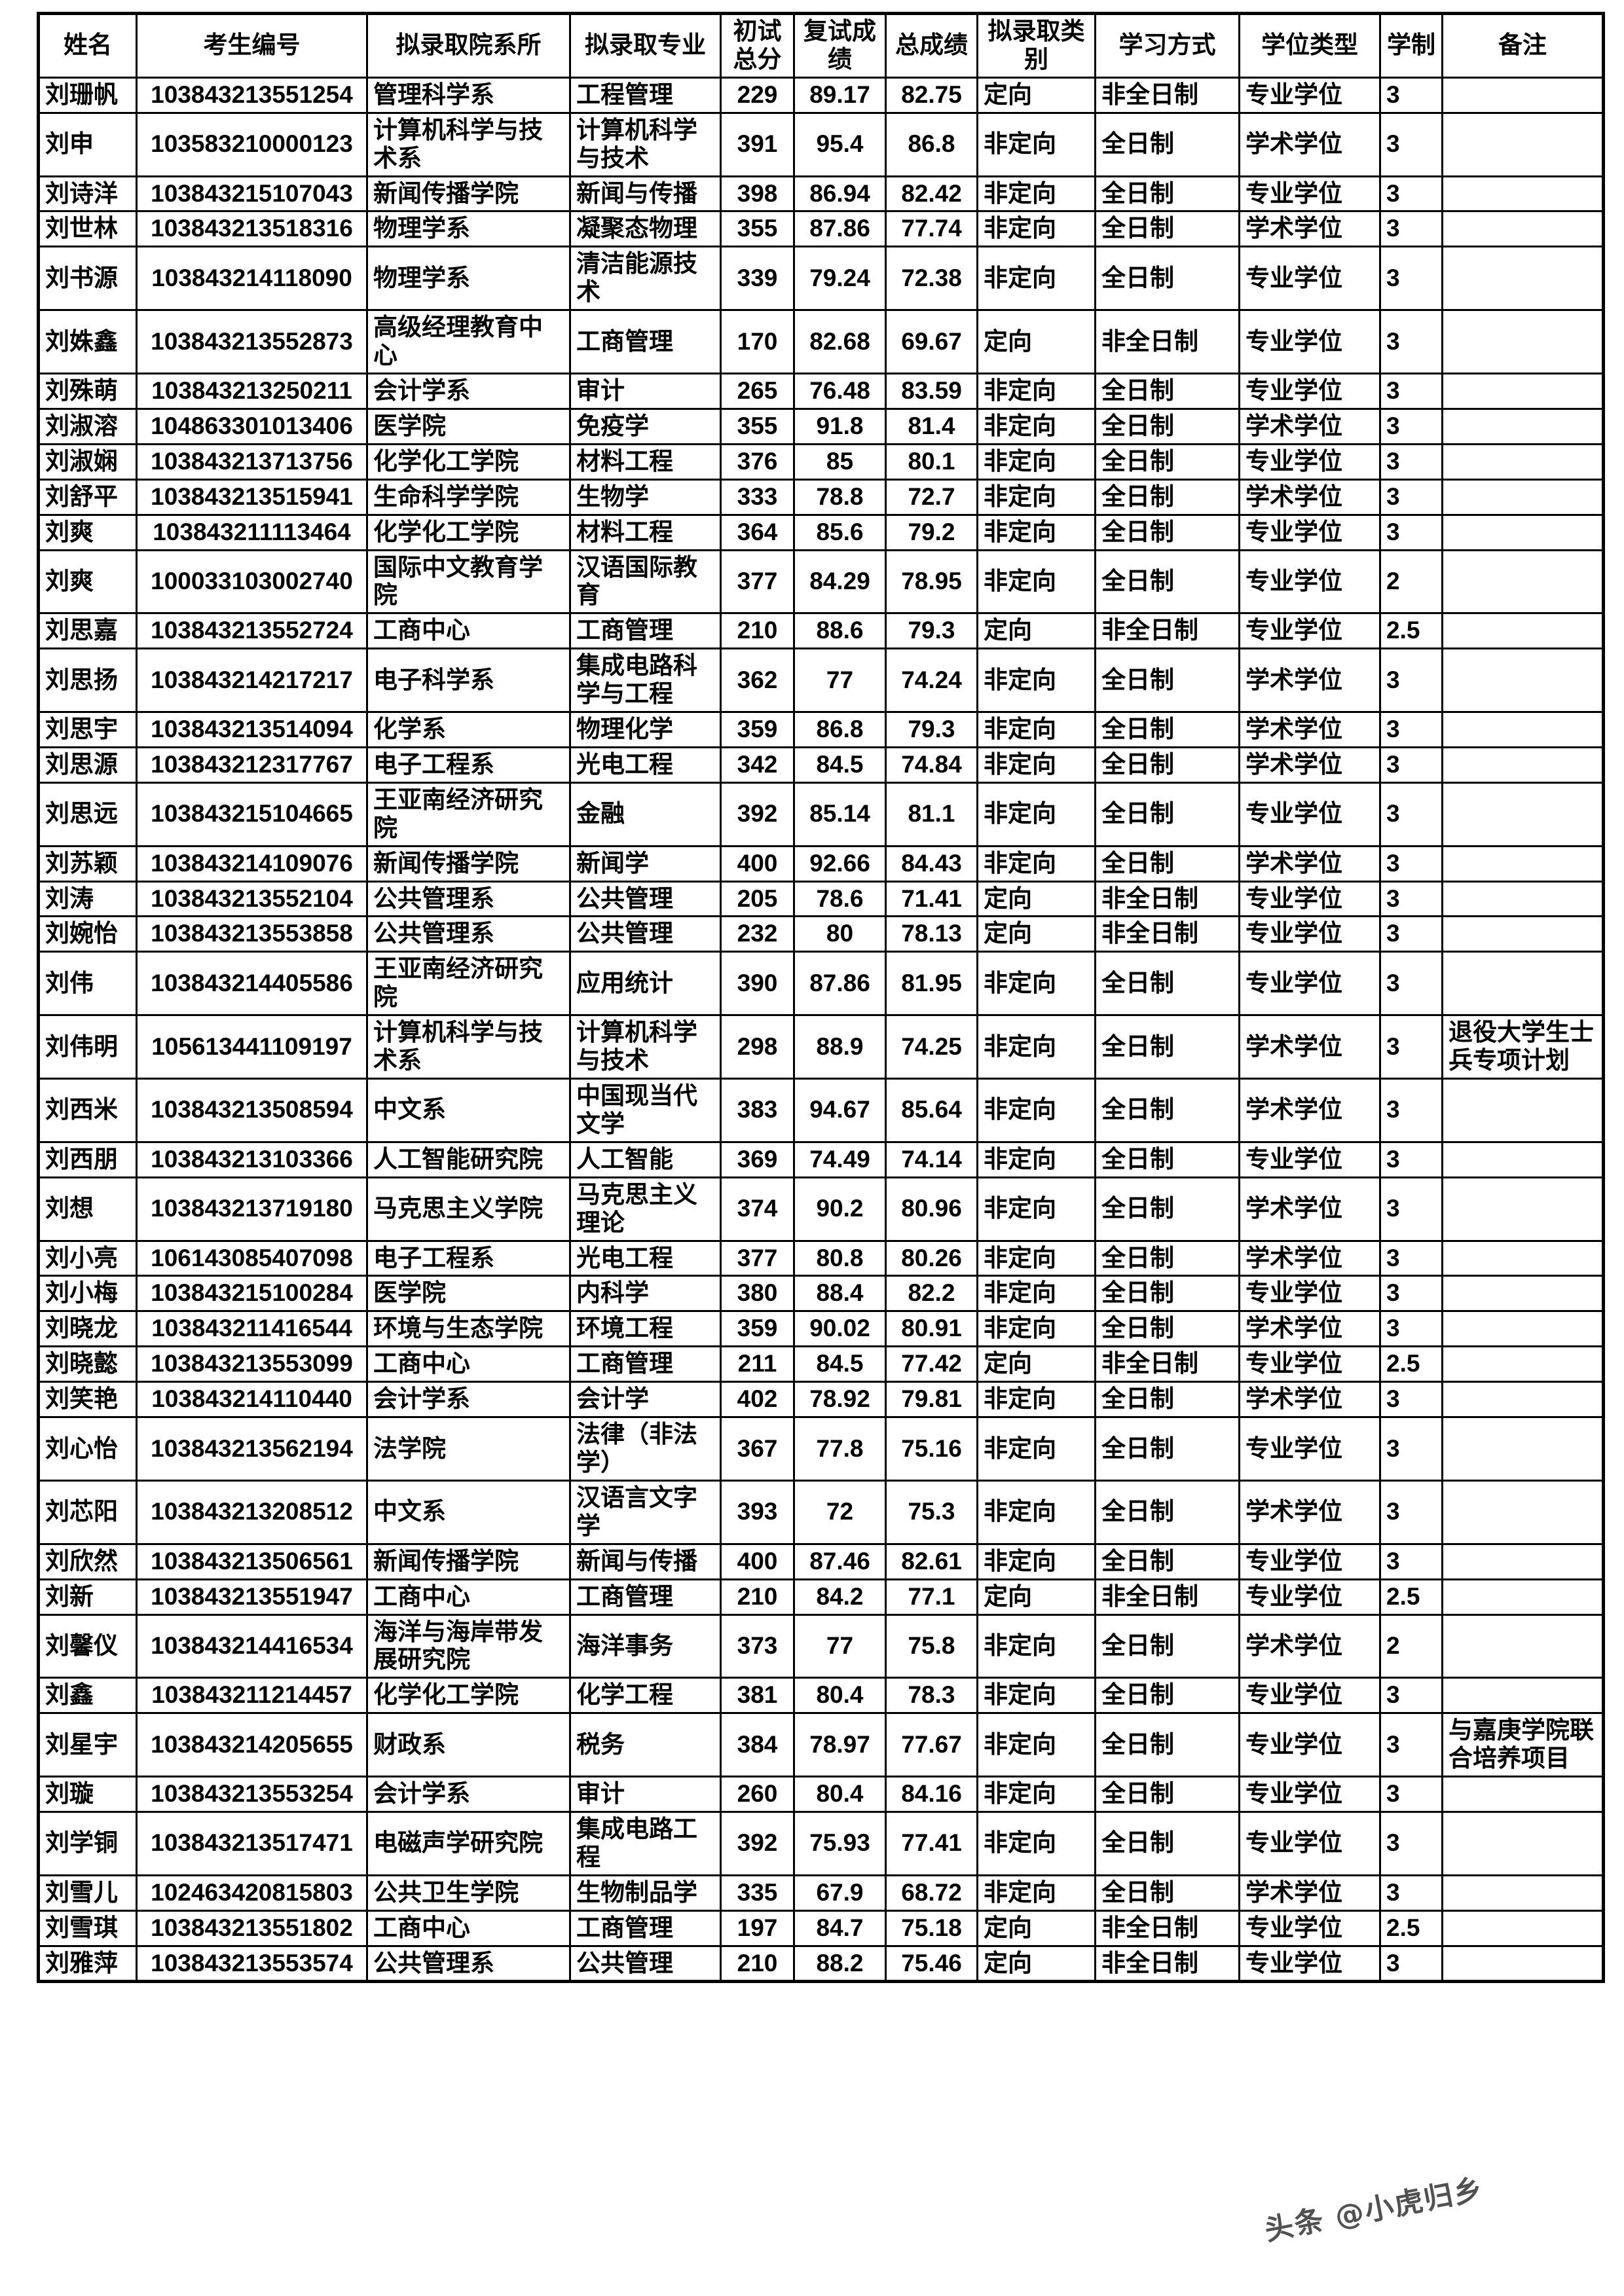 The height and width of the screenshot is (2296, 1624). What do you see at coordinates (840, 45) in the screenshot?
I see `column-header-second-score: 复试成绩` at bounding box center [840, 45].